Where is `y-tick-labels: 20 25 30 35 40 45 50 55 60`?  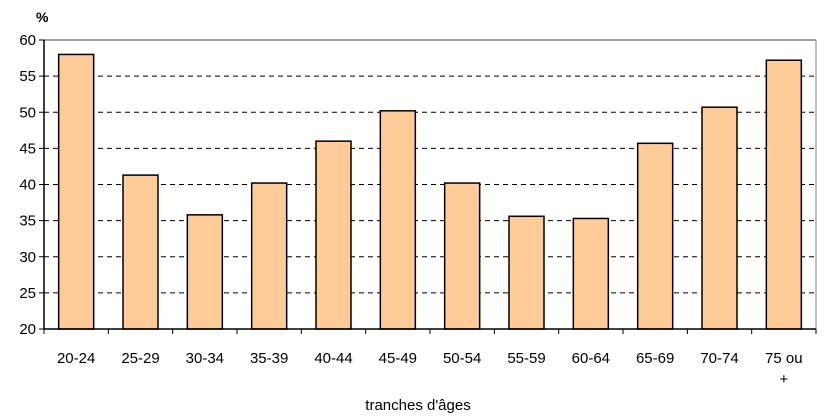
y-tick-labels: 20 25 30 35 40 45 50 55 60 is located at coordinates (27, 185).